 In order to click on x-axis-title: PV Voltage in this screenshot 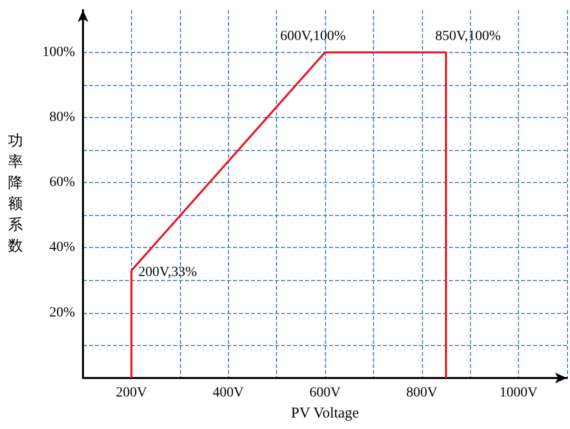, I will do `click(325, 414)`.